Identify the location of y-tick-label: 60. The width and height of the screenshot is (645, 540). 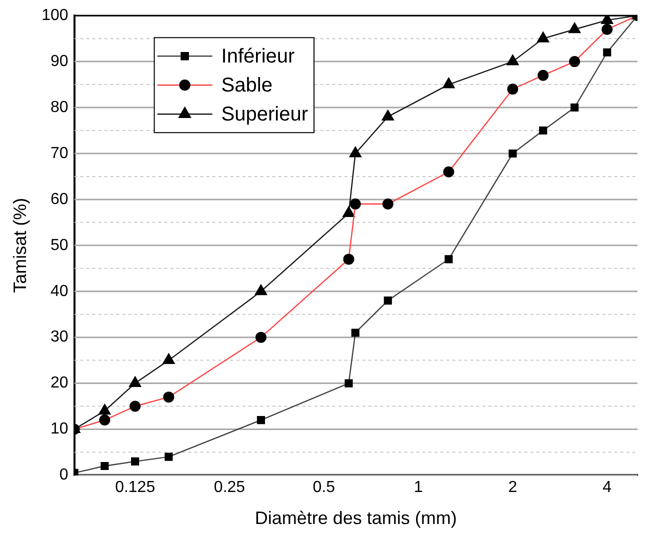
(59, 199).